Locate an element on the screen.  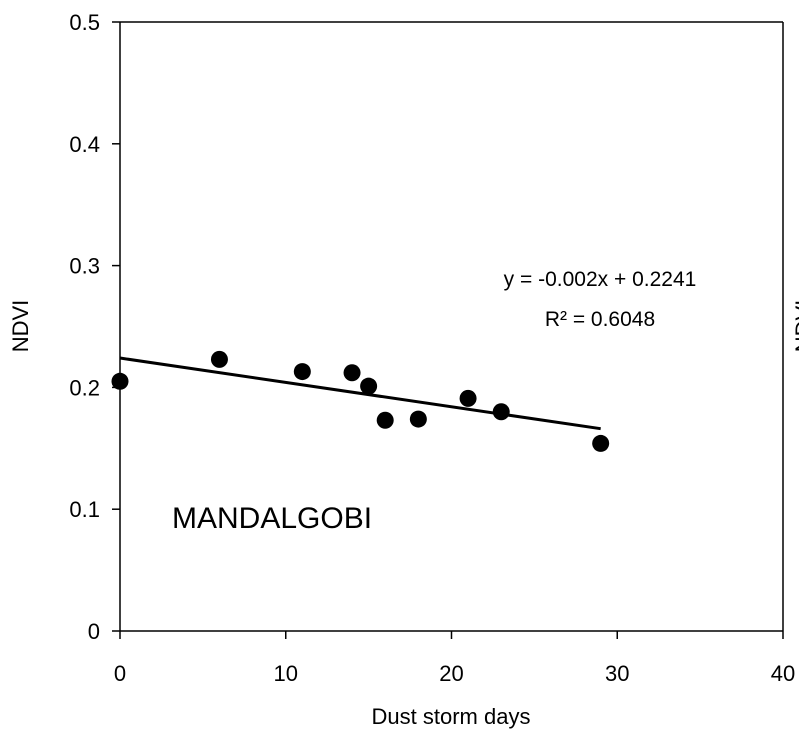
station-label: MANDALGOBI is located at coordinates (272, 518).